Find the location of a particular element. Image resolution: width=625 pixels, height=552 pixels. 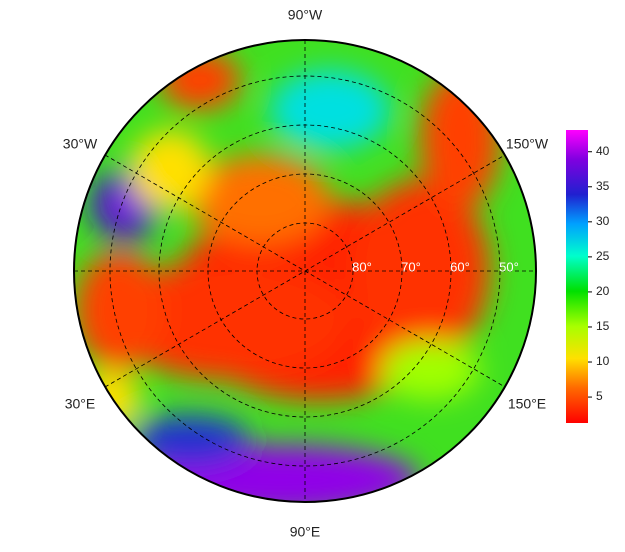

colorbar-tick-label: 30 is located at coordinates (603, 221).